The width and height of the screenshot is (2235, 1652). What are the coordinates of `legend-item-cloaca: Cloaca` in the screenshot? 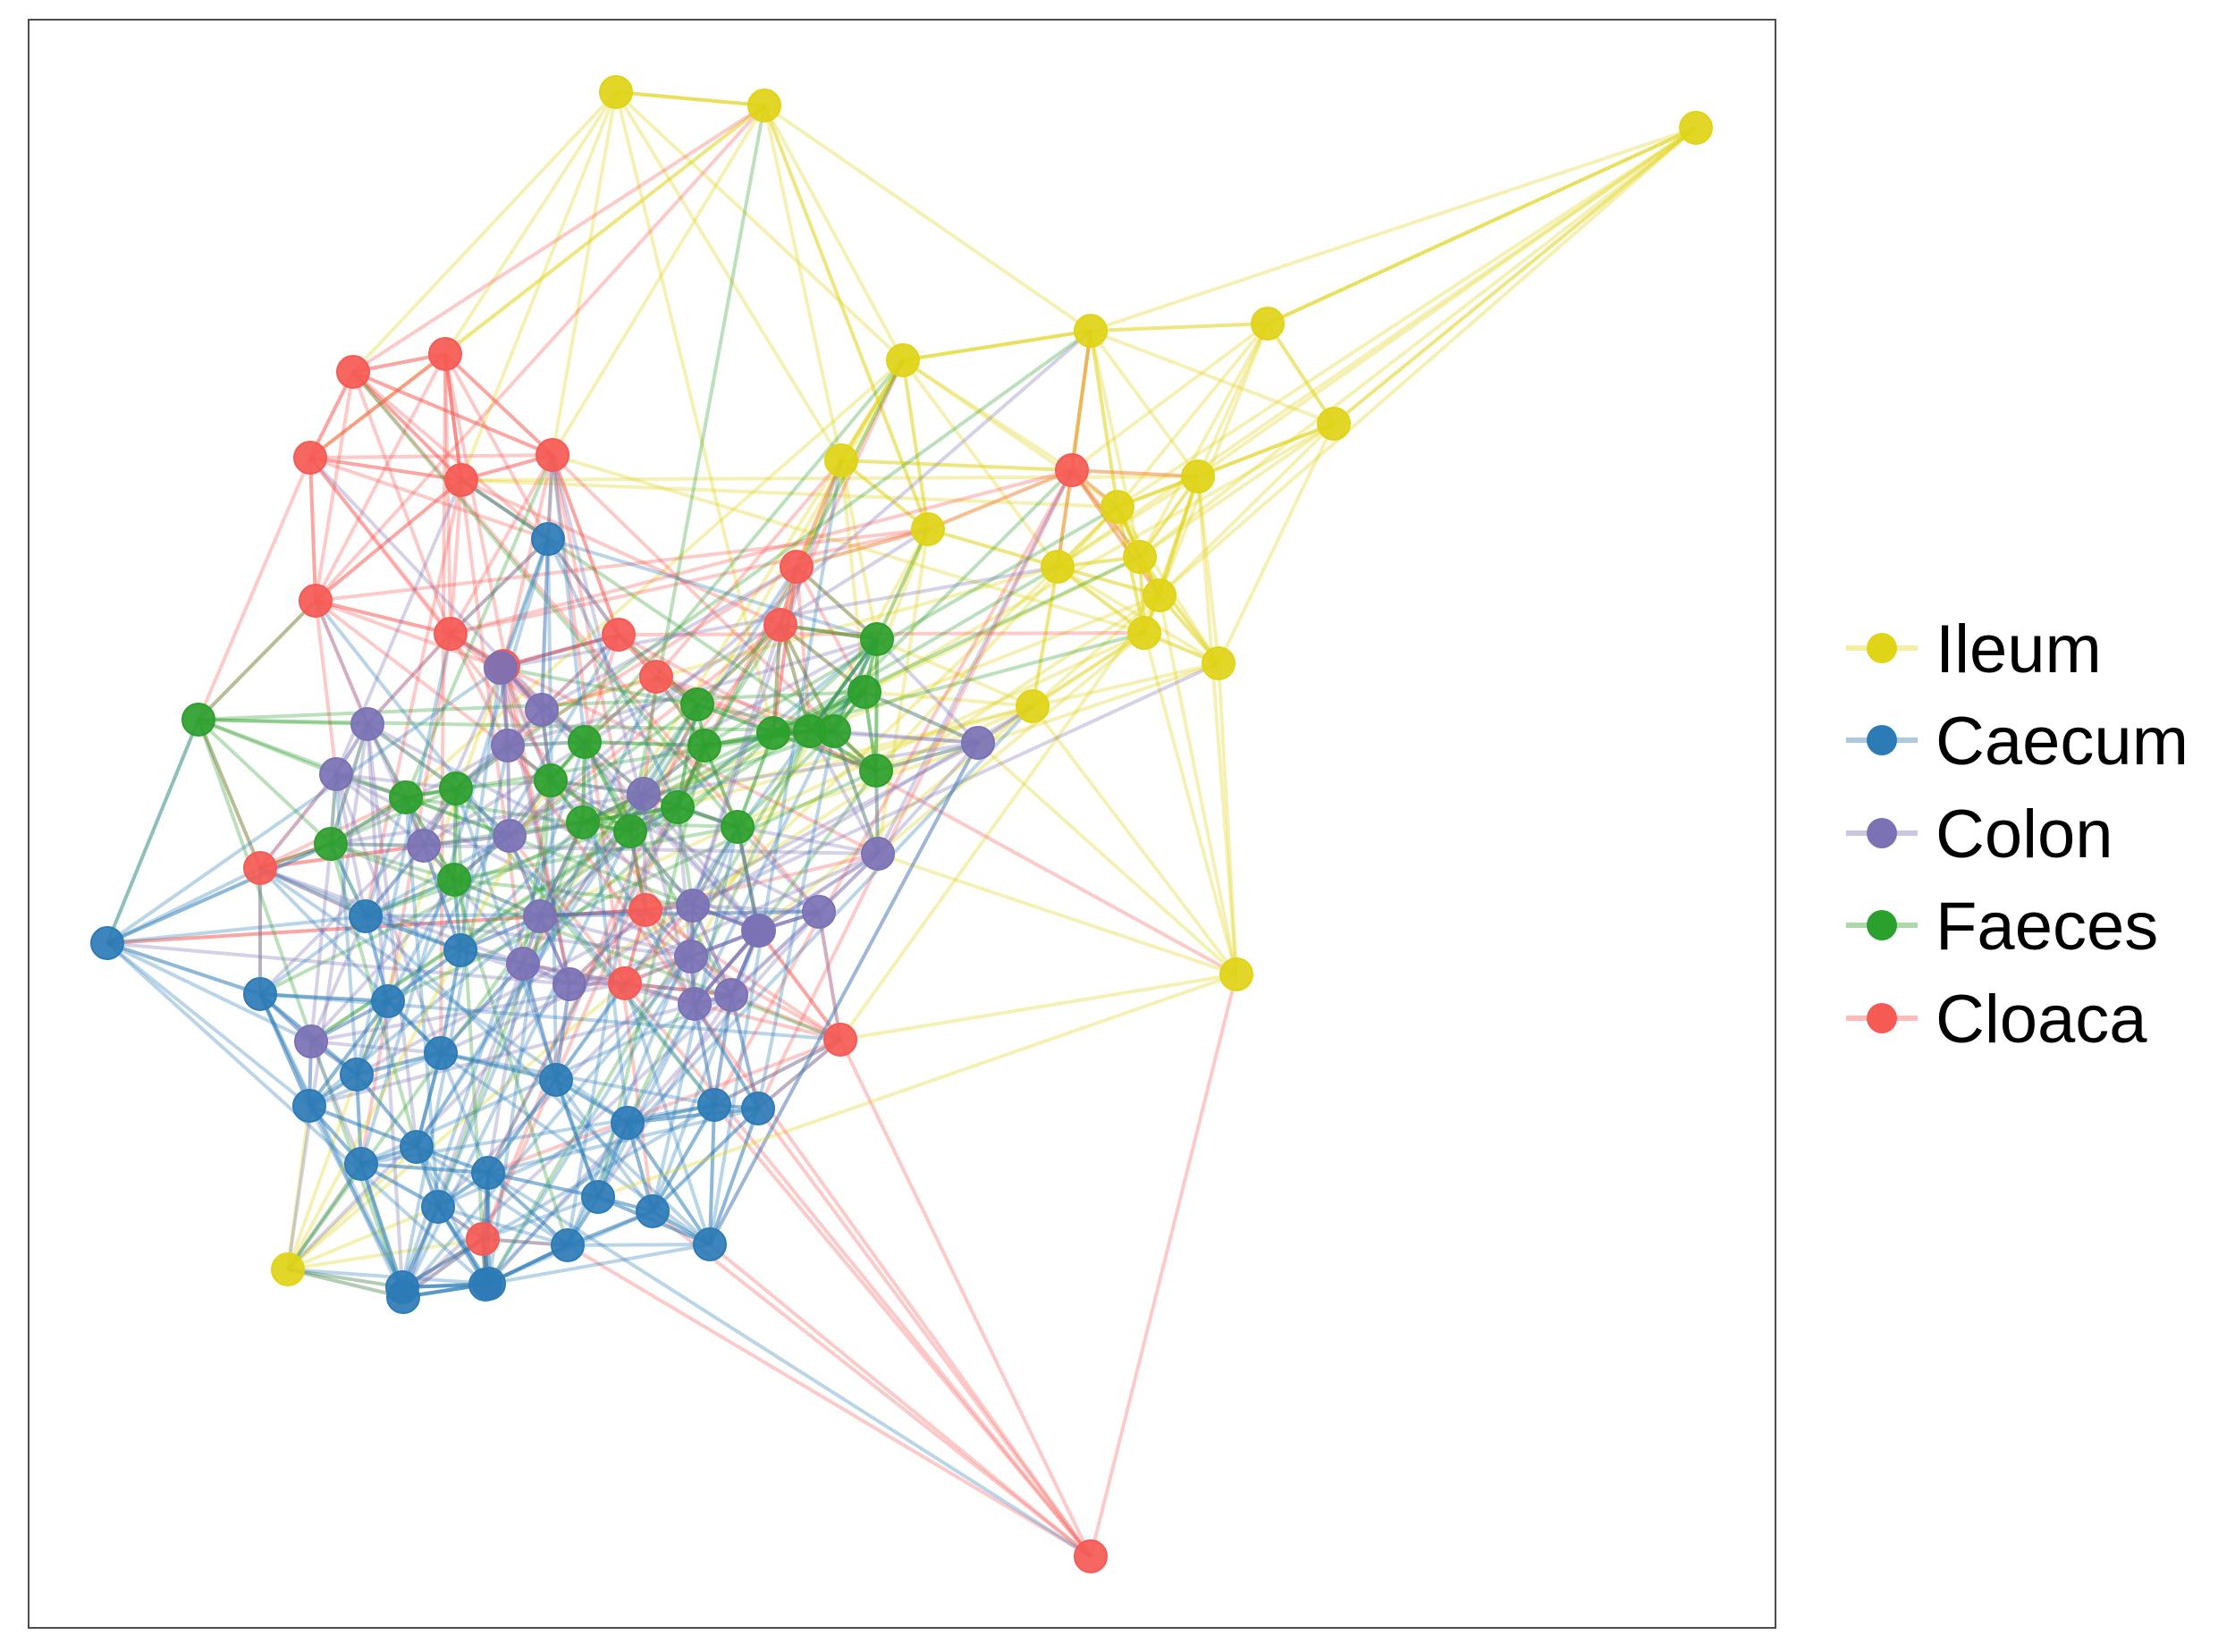 It's located at (1996, 1020).